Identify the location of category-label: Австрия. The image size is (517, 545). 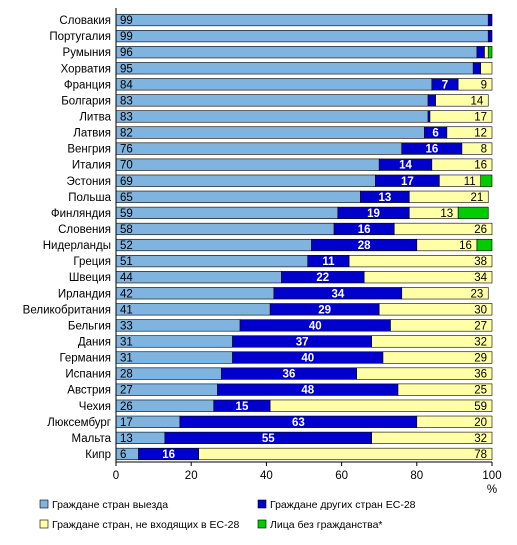
(89, 391).